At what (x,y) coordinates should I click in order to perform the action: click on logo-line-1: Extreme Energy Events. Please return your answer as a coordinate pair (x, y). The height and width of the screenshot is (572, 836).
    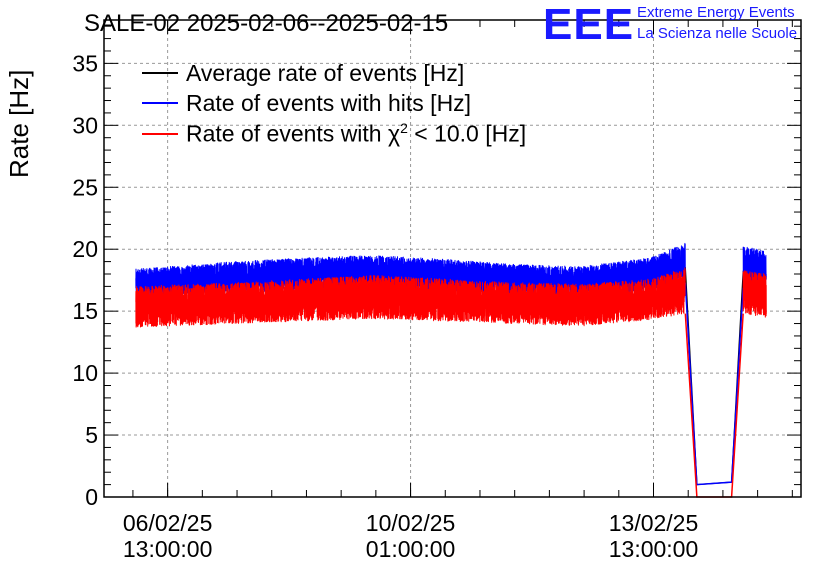
    Looking at the image, I should click on (716, 12).